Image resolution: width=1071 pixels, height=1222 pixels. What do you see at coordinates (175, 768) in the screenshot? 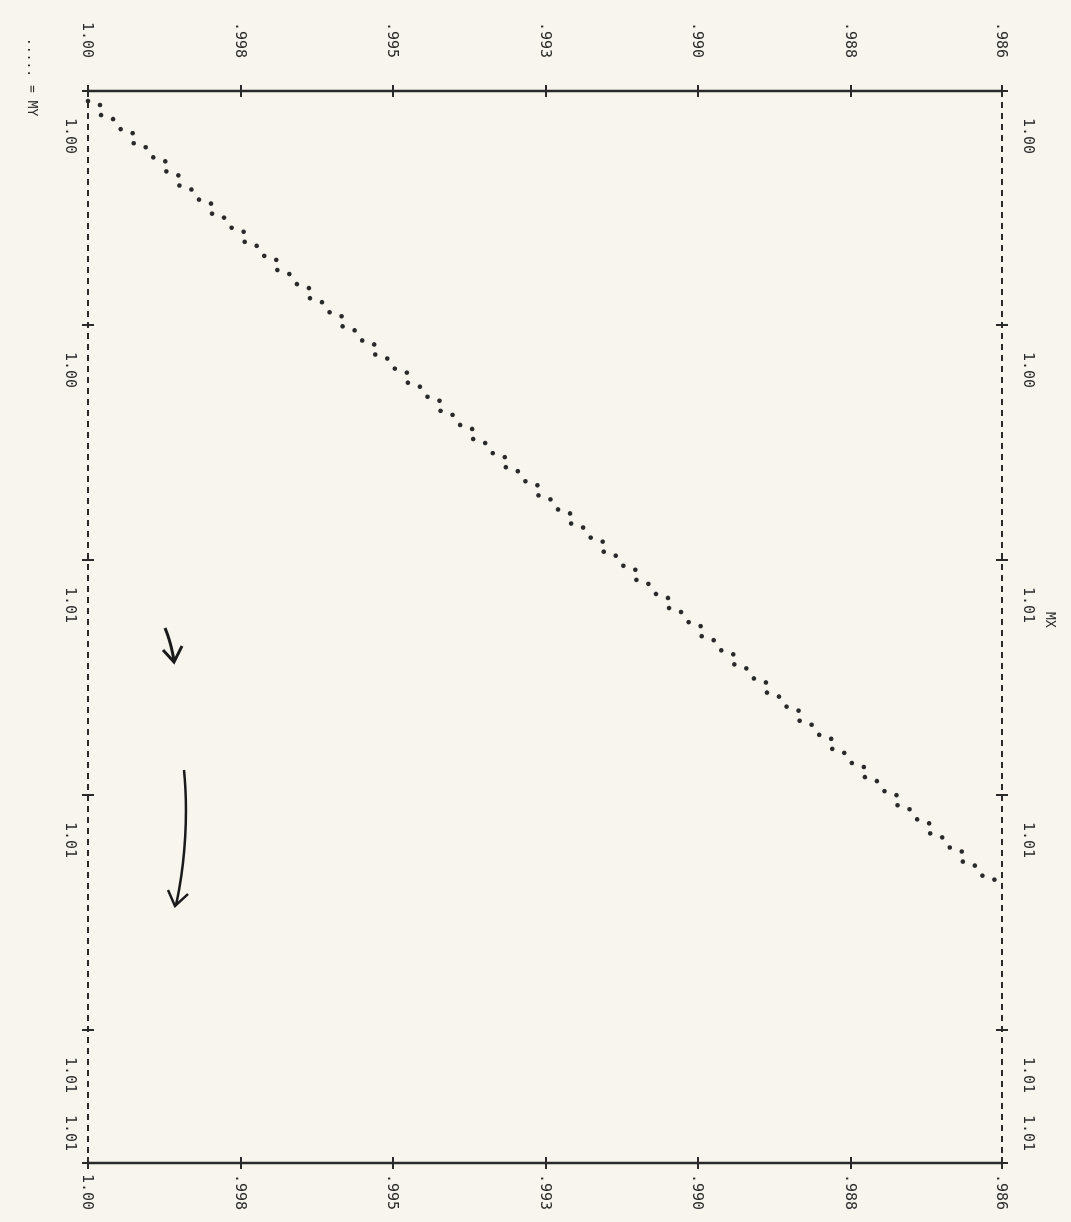
I see `handwritten-annotations` at bounding box center [175, 768].